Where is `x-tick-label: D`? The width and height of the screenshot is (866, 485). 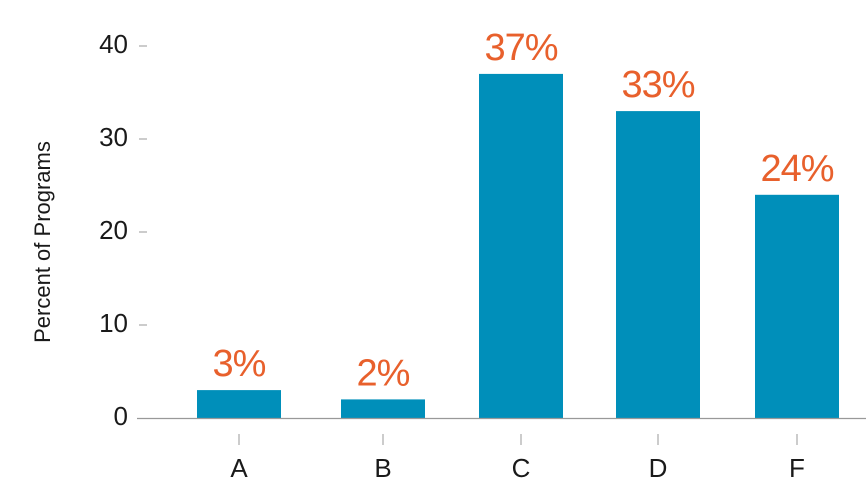
x-tick-label: D is located at coordinates (658, 468).